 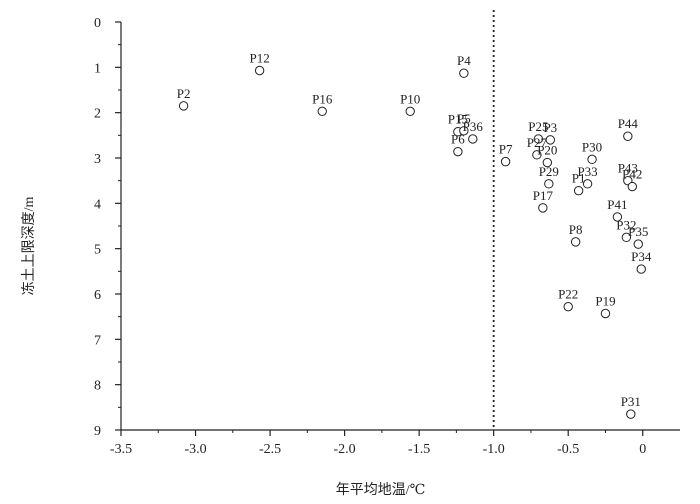 What do you see at coordinates (97, 23) in the screenshot?
I see `y-tick-label: 0` at bounding box center [97, 23].